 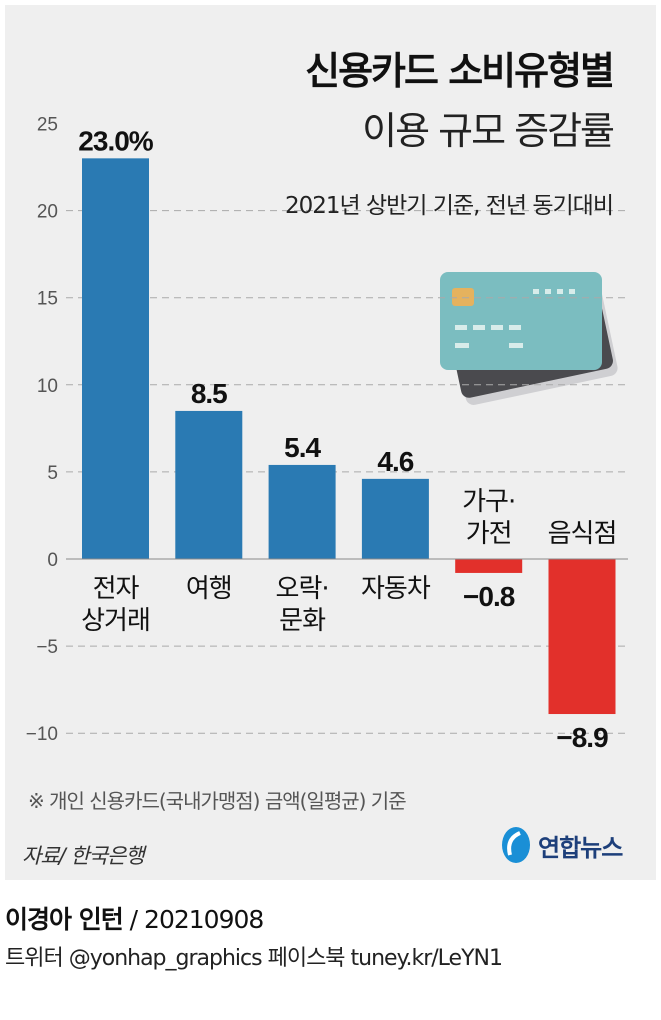 I want to click on y-tick-label: 0, so click(x=52, y=560).